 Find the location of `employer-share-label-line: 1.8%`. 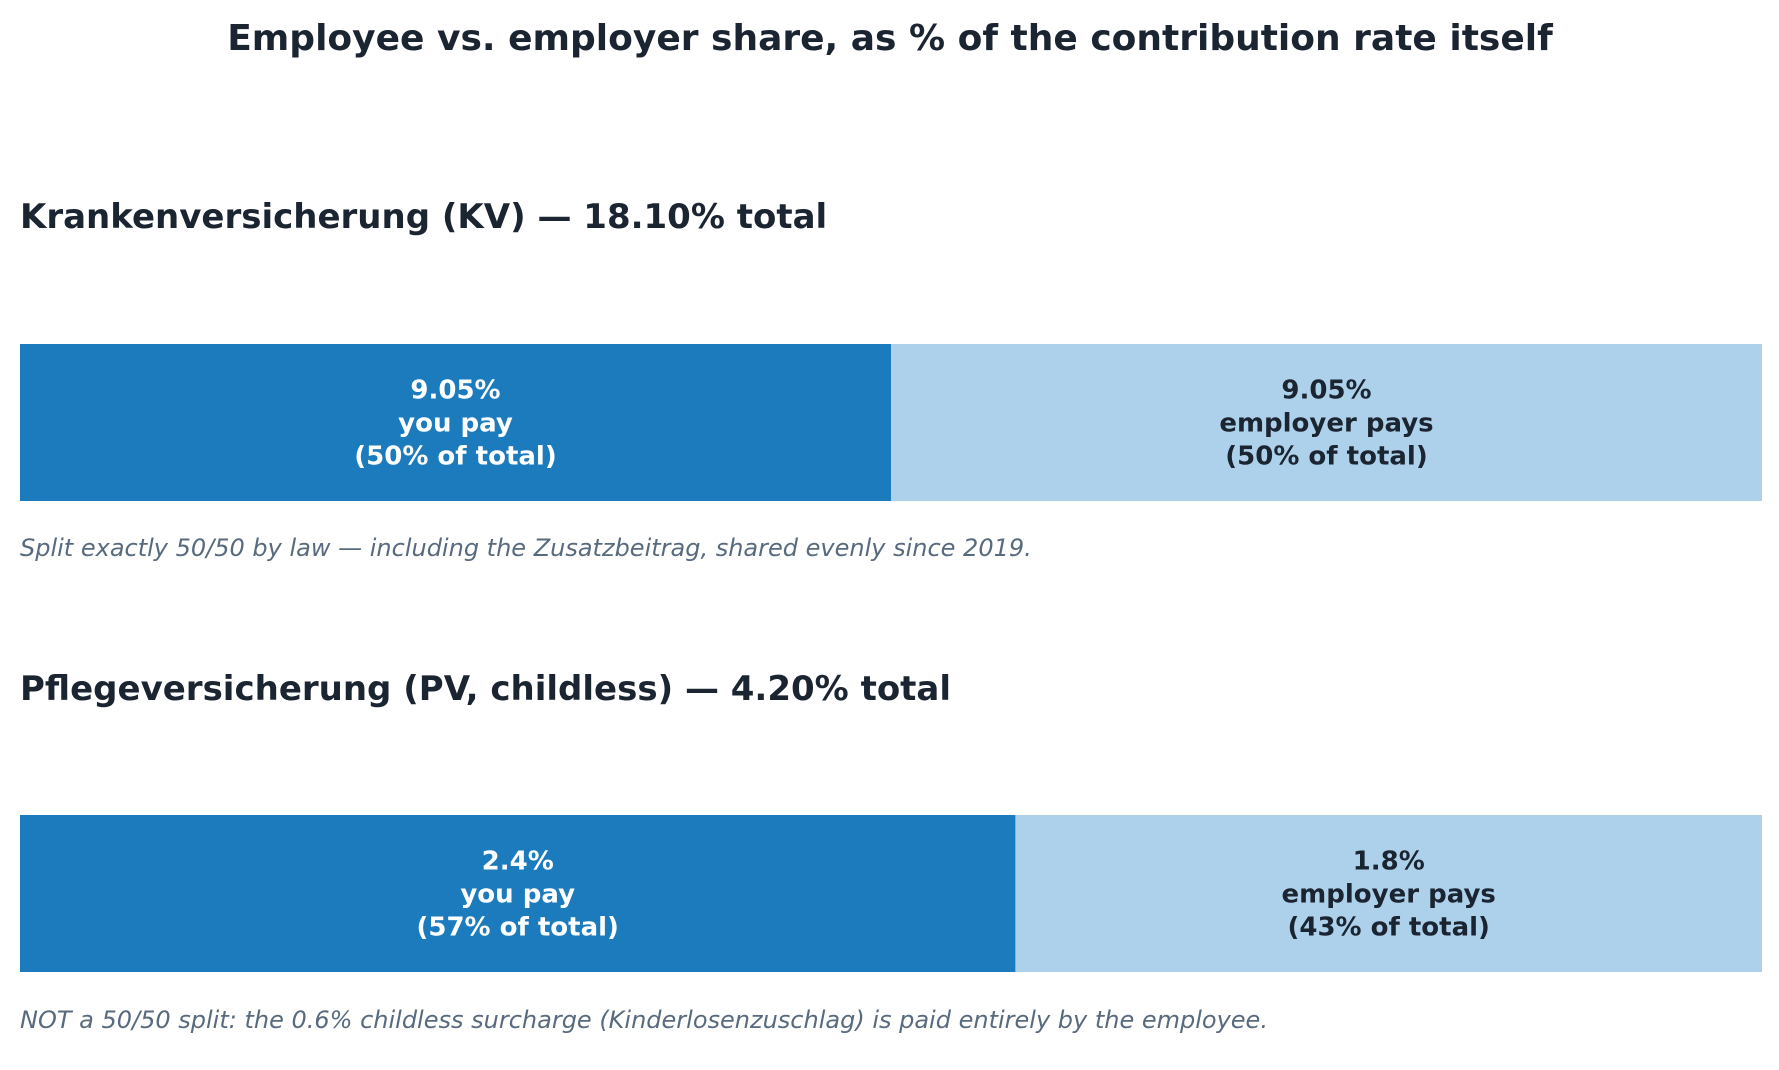

employer-share-label-line: 1.8% is located at coordinates (1389, 862).